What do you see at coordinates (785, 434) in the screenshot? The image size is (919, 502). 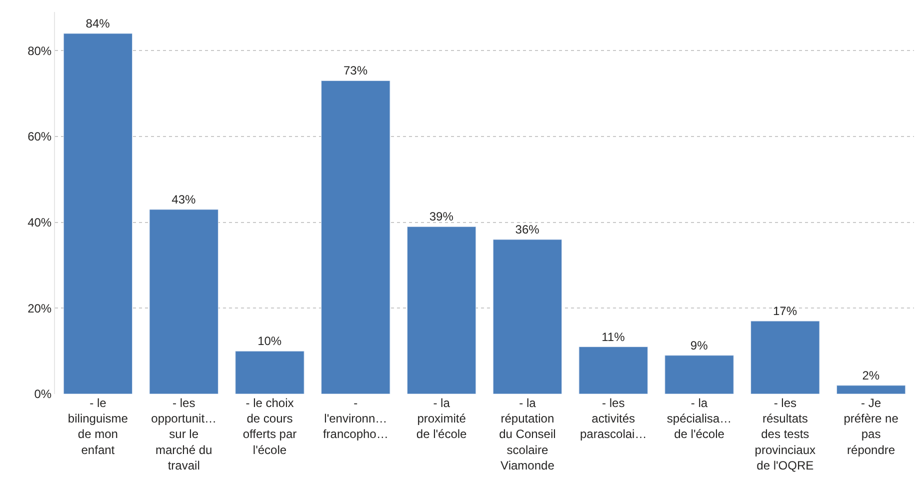 I see `x-tick-label: - les résultats des tests provinciaux de l'OQRE` at bounding box center [785, 434].